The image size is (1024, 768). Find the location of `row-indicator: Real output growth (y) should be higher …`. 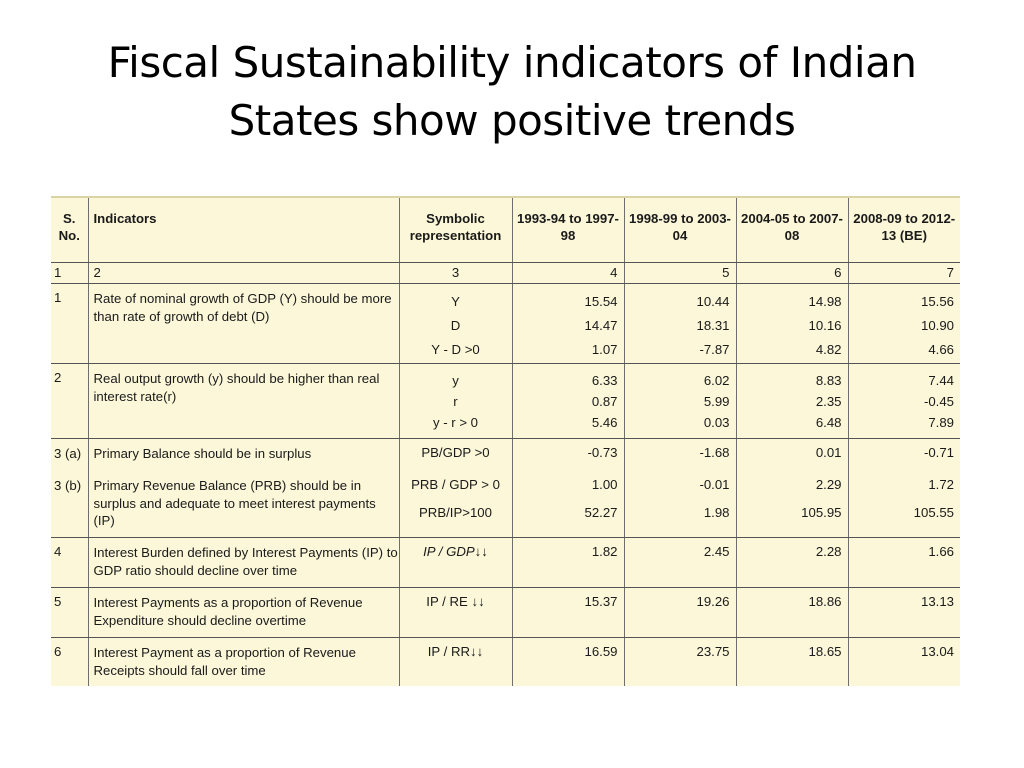

row-indicator: Real output growth (y) should be higher … is located at coordinates (243, 401).